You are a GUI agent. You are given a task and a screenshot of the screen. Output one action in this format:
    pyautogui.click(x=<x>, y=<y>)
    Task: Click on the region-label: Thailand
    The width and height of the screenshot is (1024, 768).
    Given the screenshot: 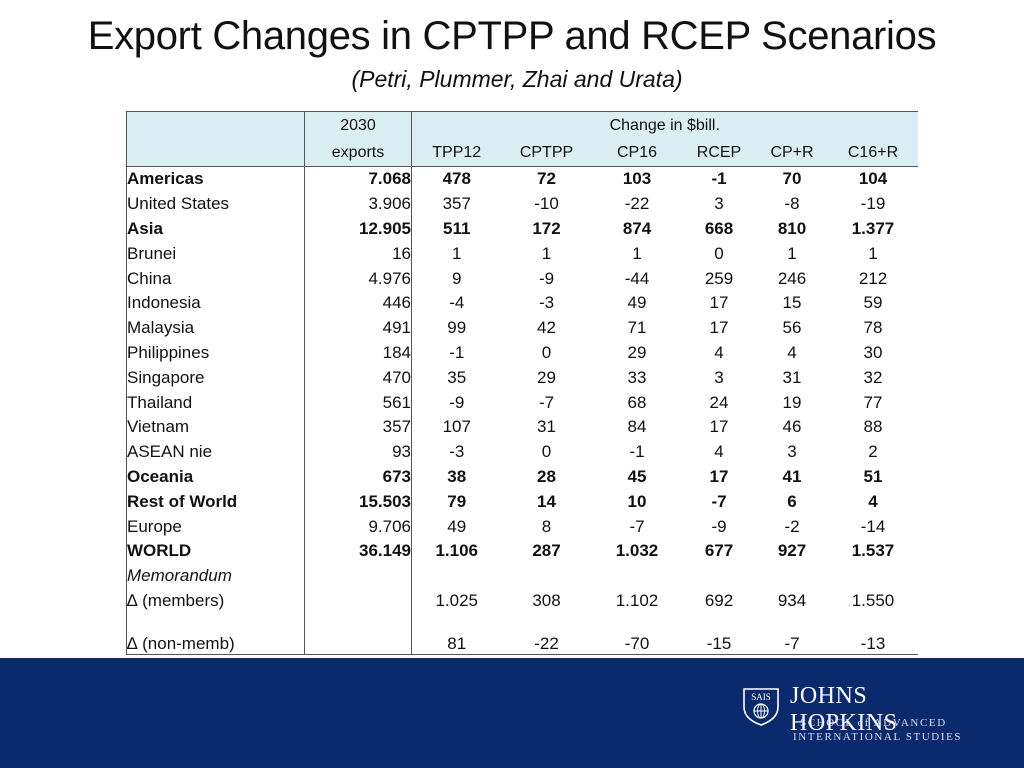 What is the action you would take?
    pyautogui.click(x=215, y=402)
    